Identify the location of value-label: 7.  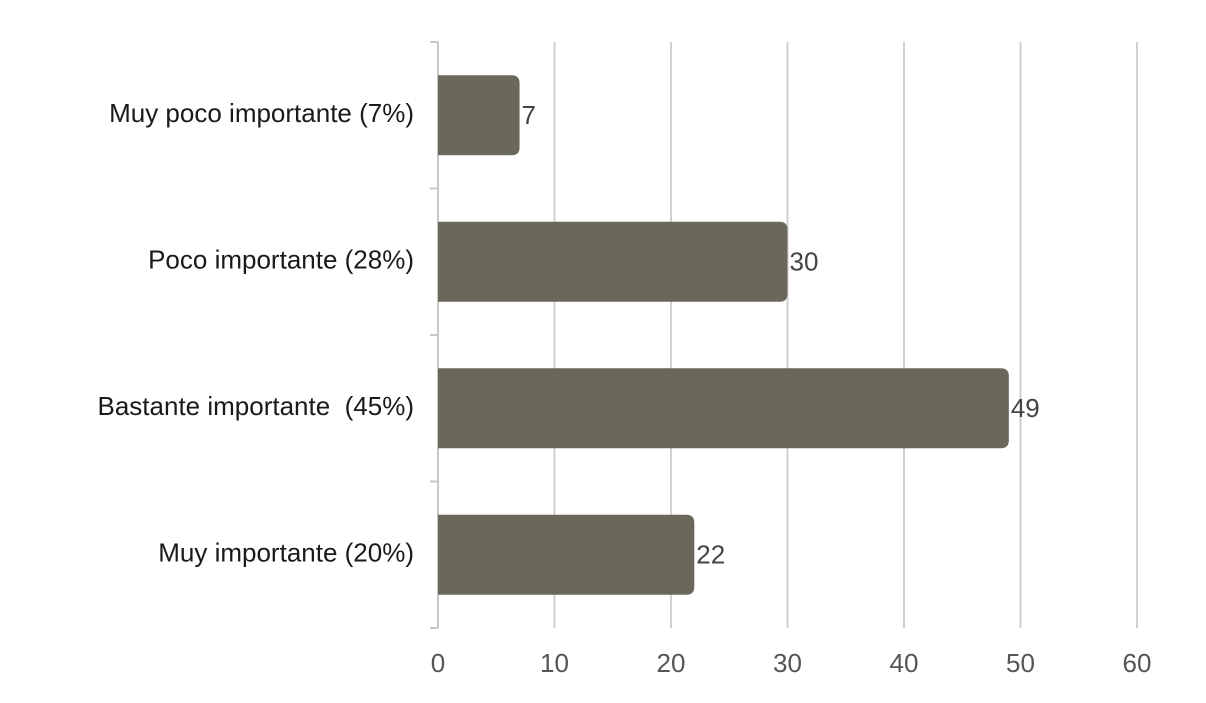
(529, 115).